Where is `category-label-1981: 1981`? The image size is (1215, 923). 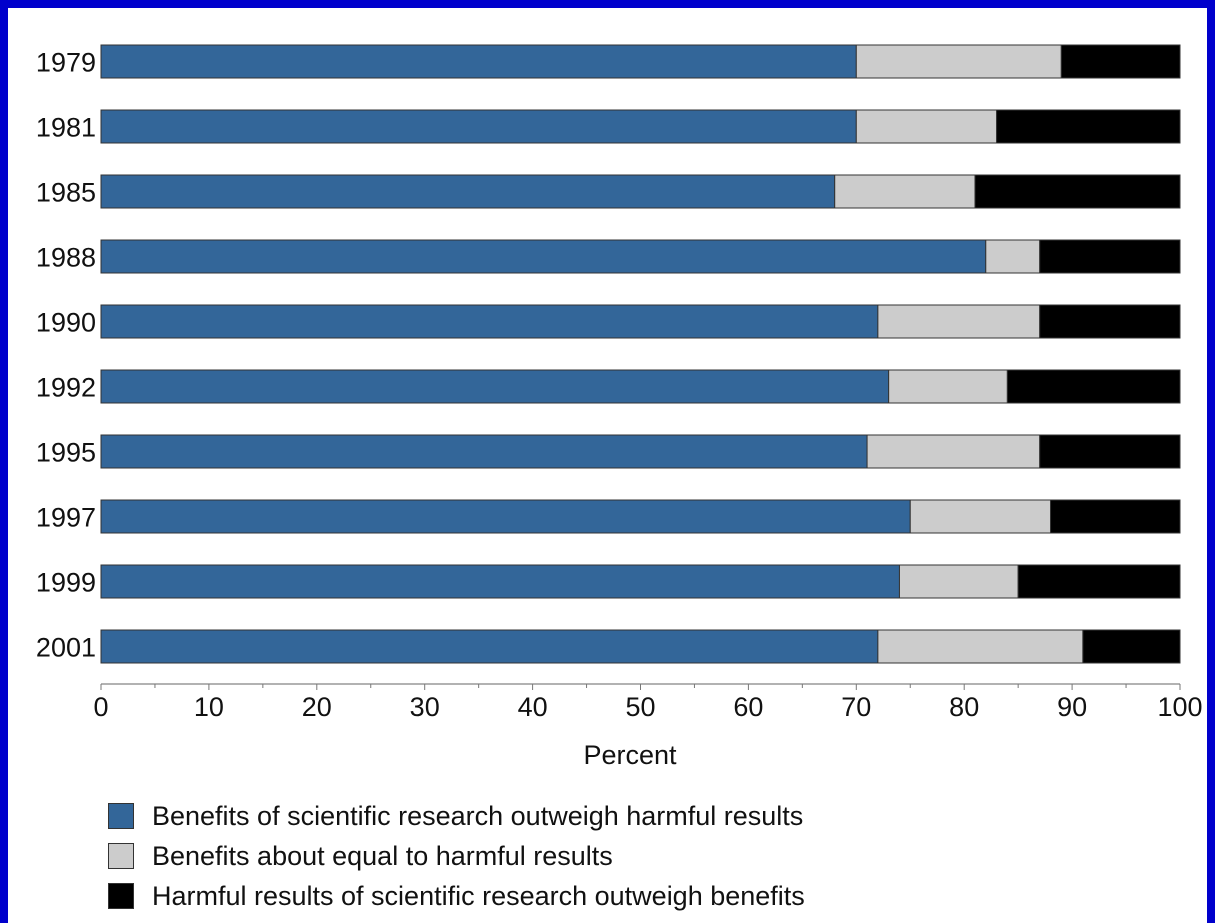 category-label-1981: 1981 is located at coordinates (66, 128).